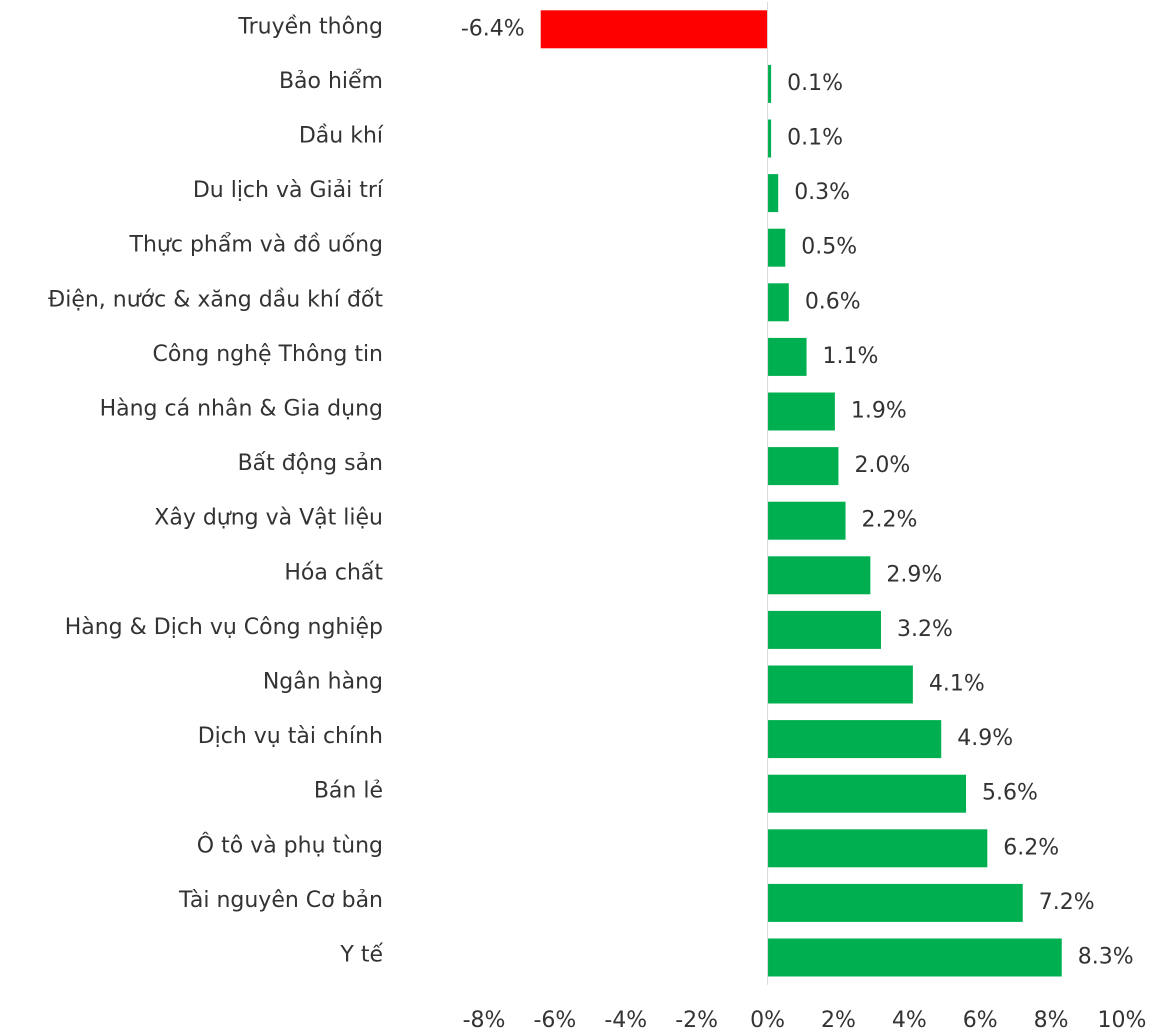 Image resolution: width=1158 pixels, height=1033 pixels. What do you see at coordinates (914, 574) in the screenshot?
I see `data-label: 2.9%` at bounding box center [914, 574].